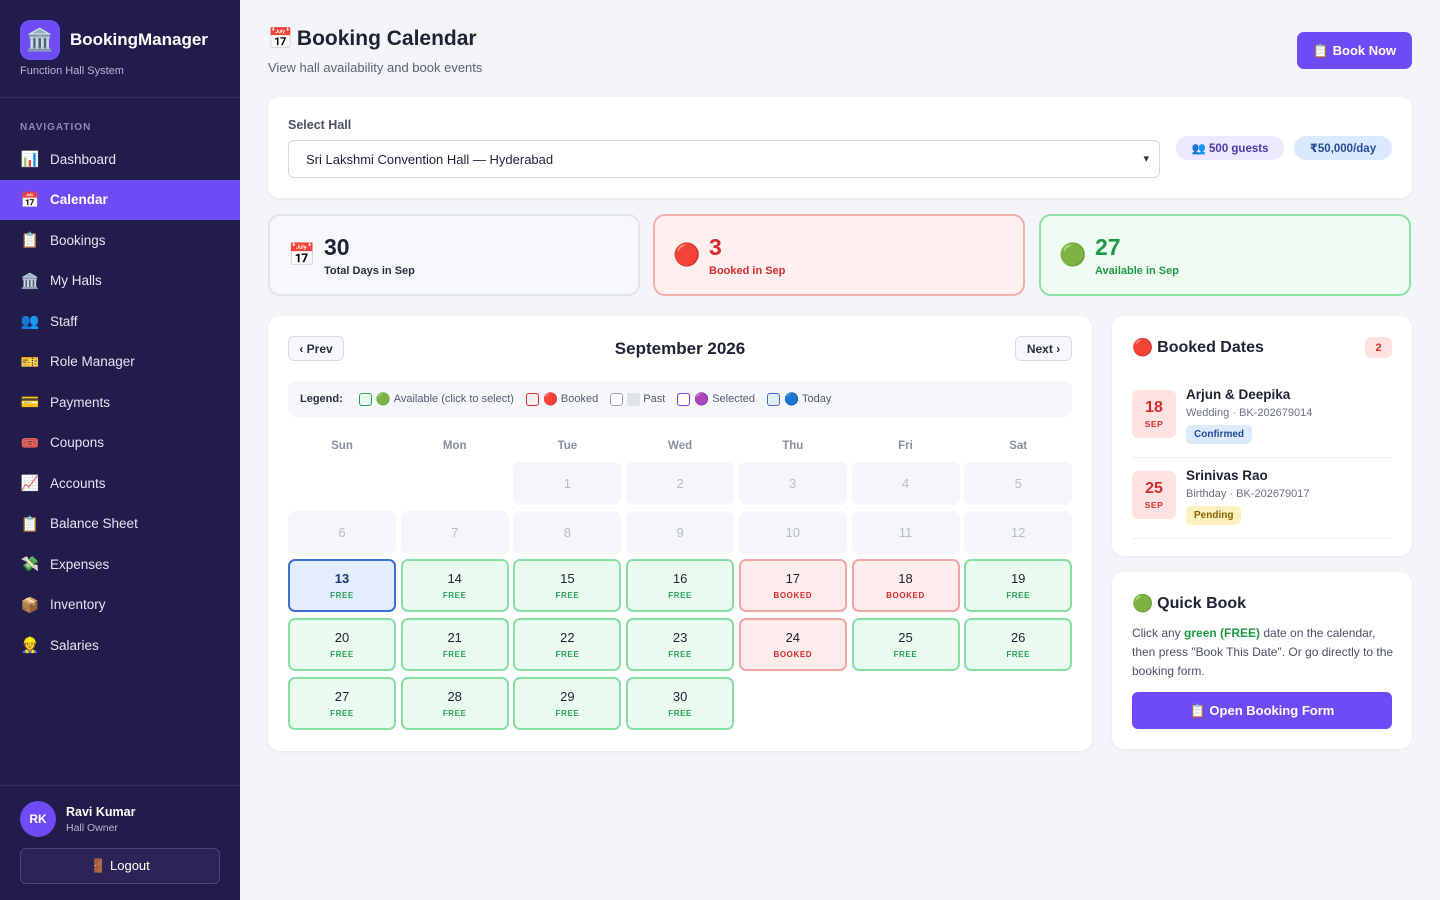 Image resolution: width=1440 pixels, height=900 pixels. Describe the element at coordinates (78, 605) in the screenshot. I see `sidebar-item-label: Inventory` at that location.